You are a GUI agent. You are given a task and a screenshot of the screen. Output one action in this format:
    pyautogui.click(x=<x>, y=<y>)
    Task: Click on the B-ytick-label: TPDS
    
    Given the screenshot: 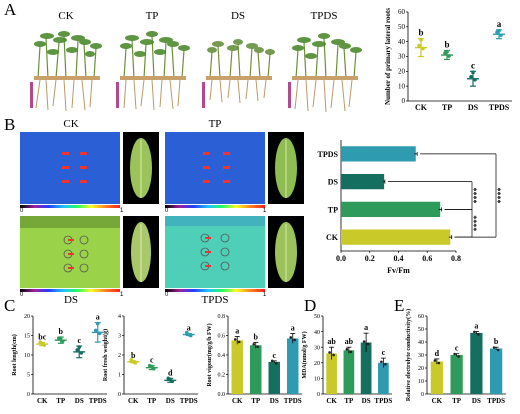 What is the action you would take?
    pyautogui.click(x=328, y=154)
    